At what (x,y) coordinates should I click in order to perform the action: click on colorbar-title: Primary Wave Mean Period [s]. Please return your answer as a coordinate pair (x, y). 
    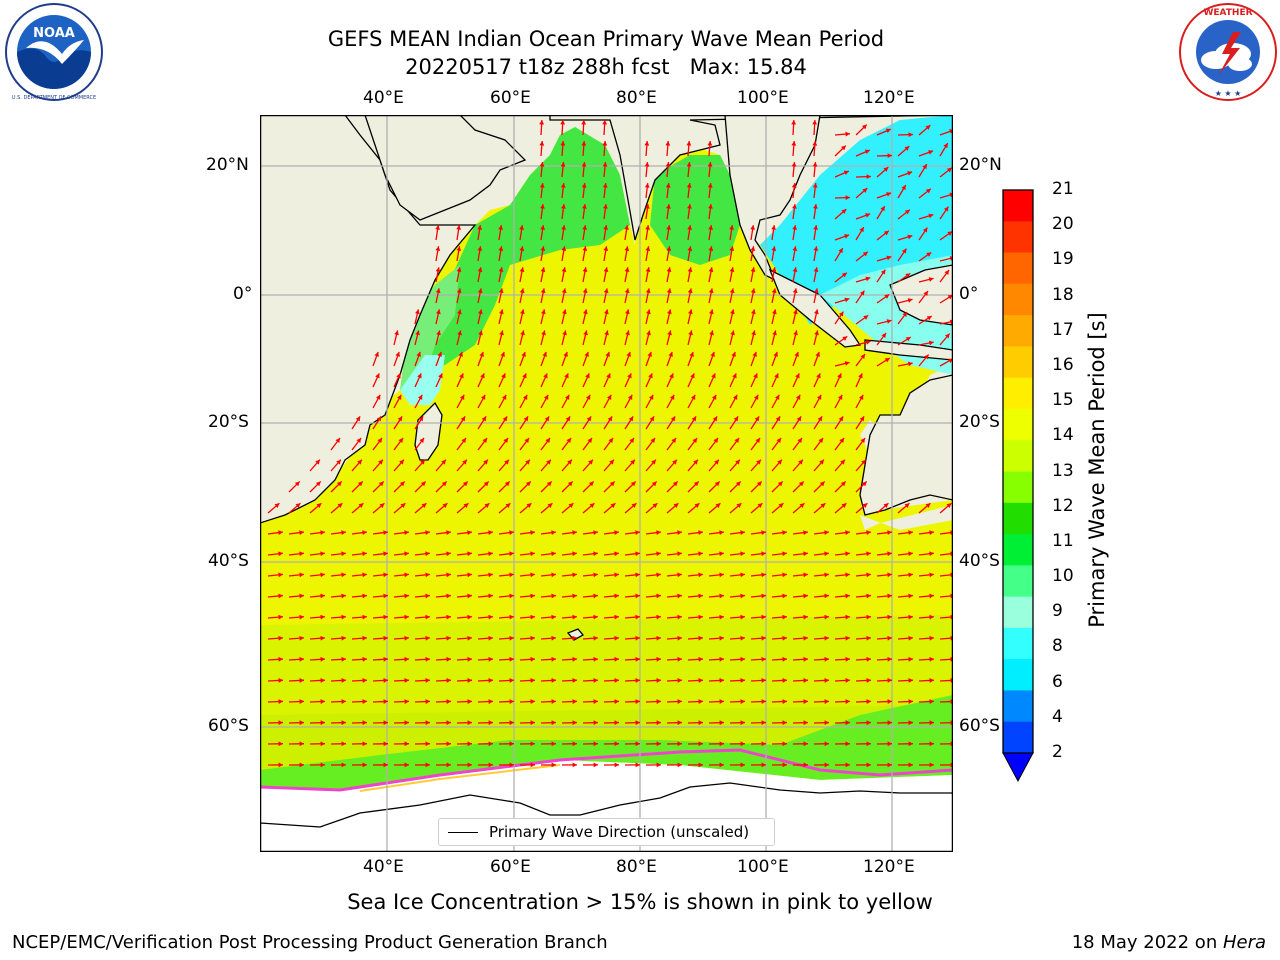
    Looking at the image, I should click on (1097, 470).